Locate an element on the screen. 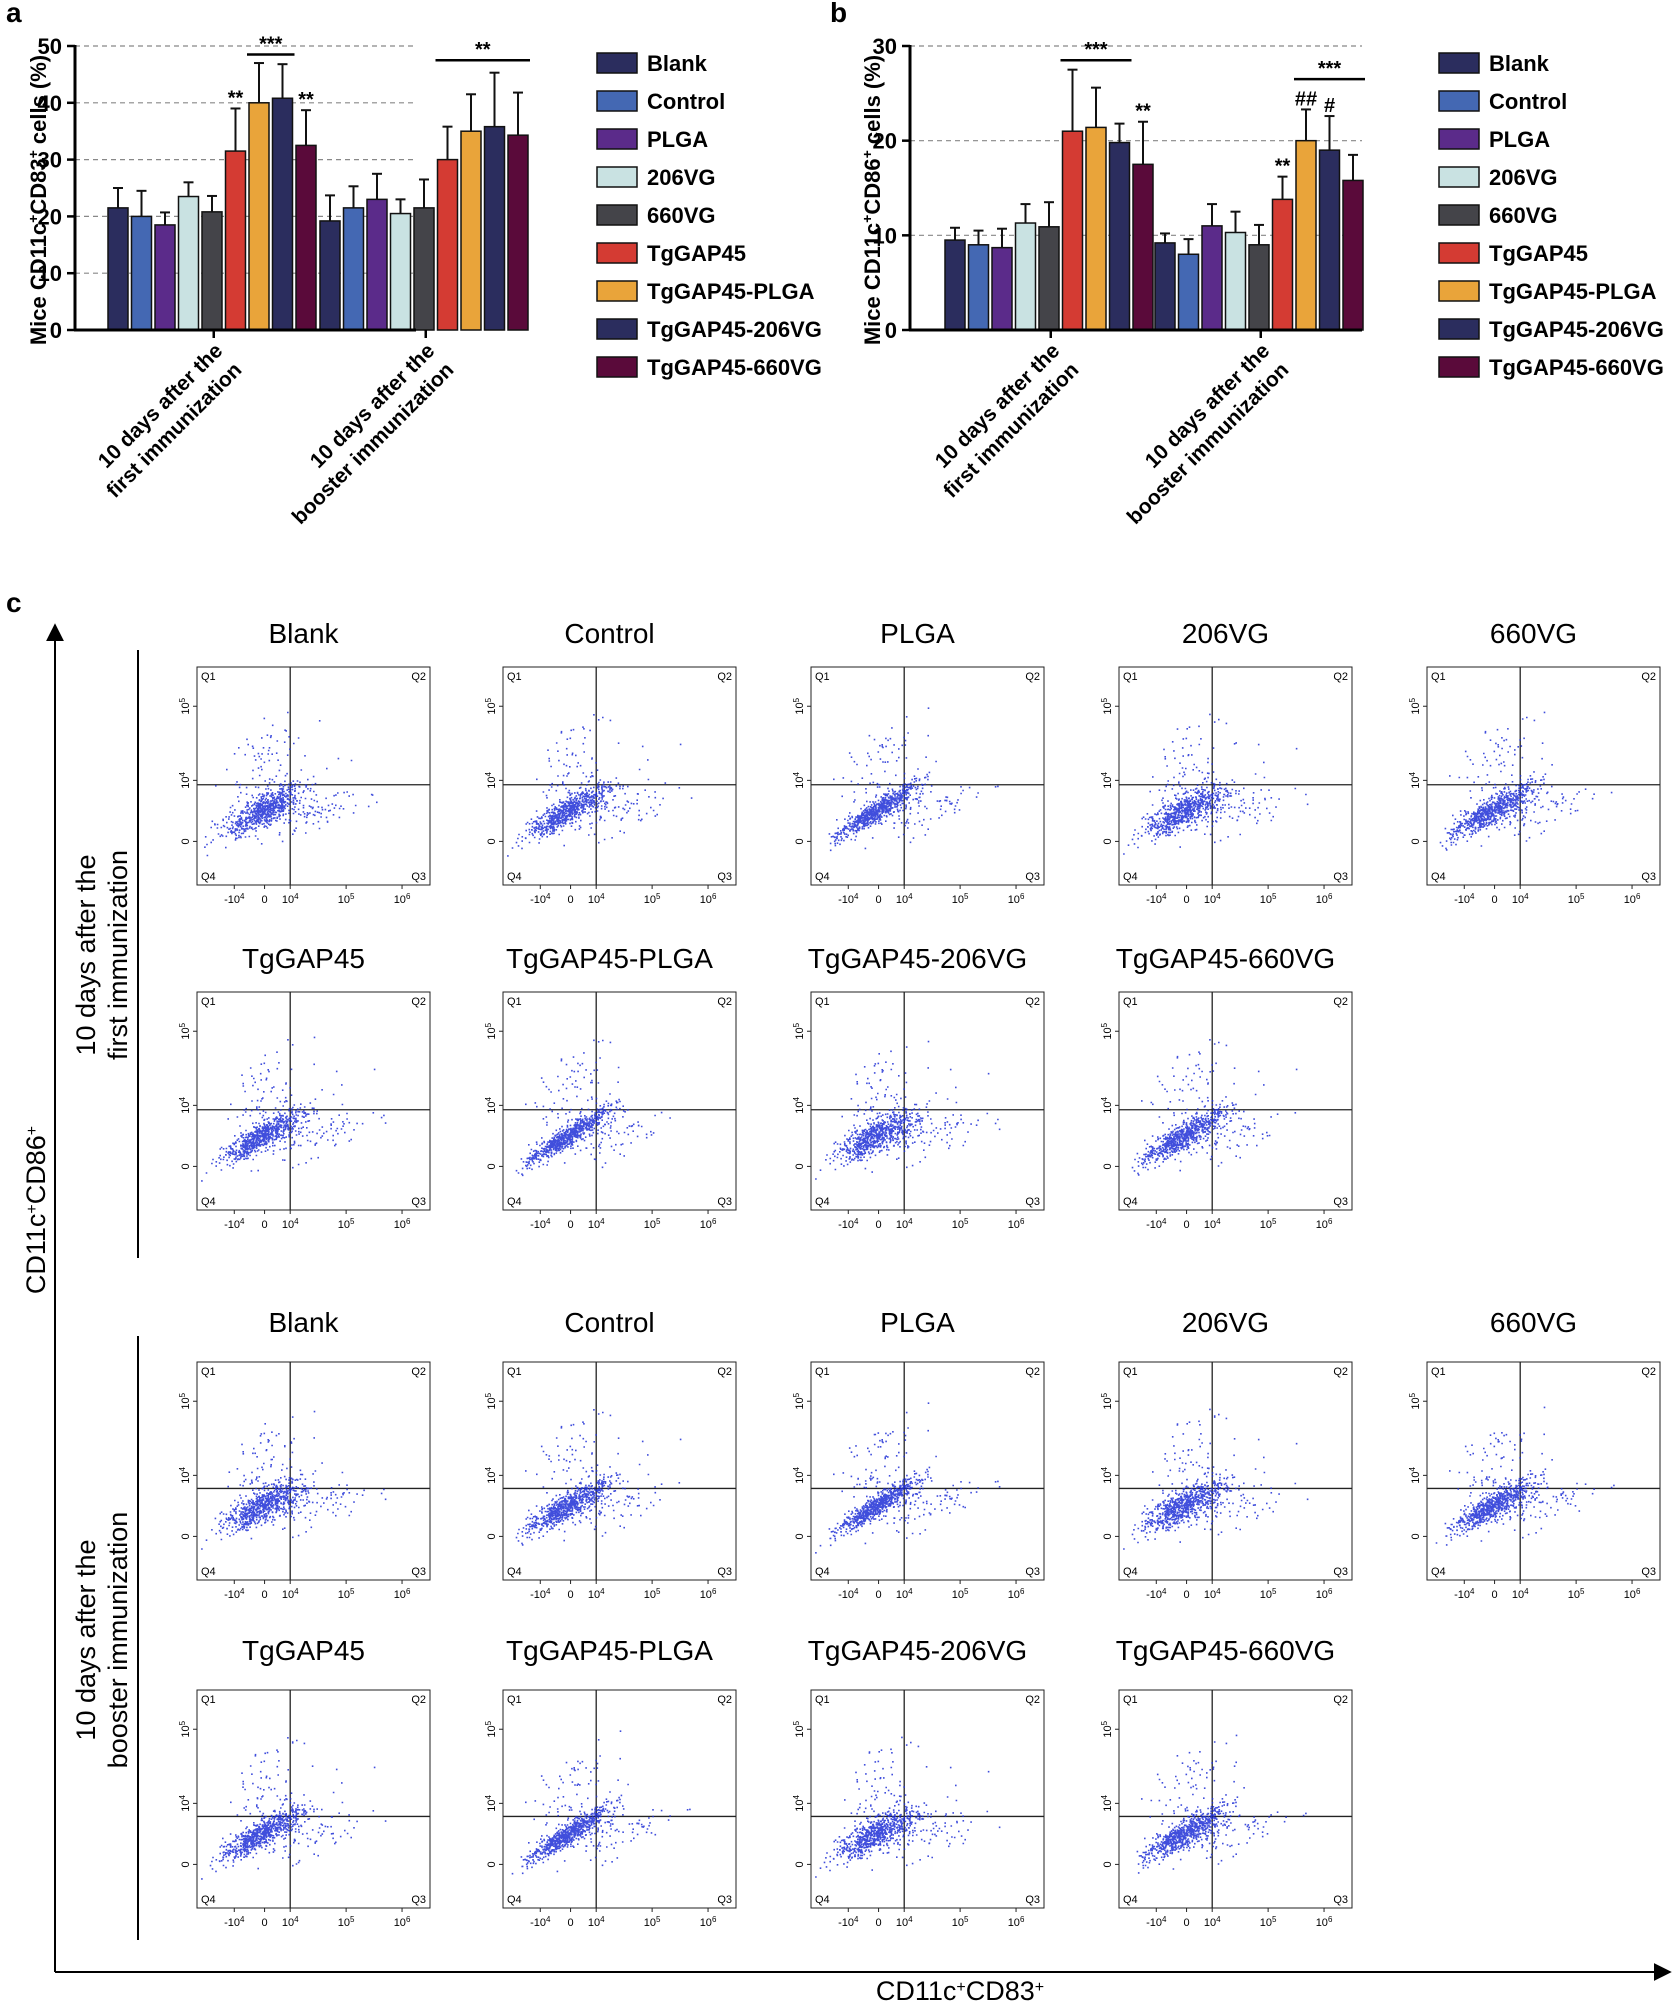  legend-label: PLGA is located at coordinates (1519, 139).